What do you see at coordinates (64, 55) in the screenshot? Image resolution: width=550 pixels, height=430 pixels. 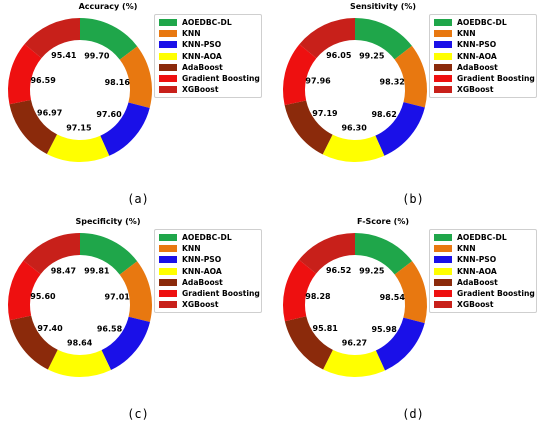 I see `value-label-xgboost: 95.41` at bounding box center [64, 55].